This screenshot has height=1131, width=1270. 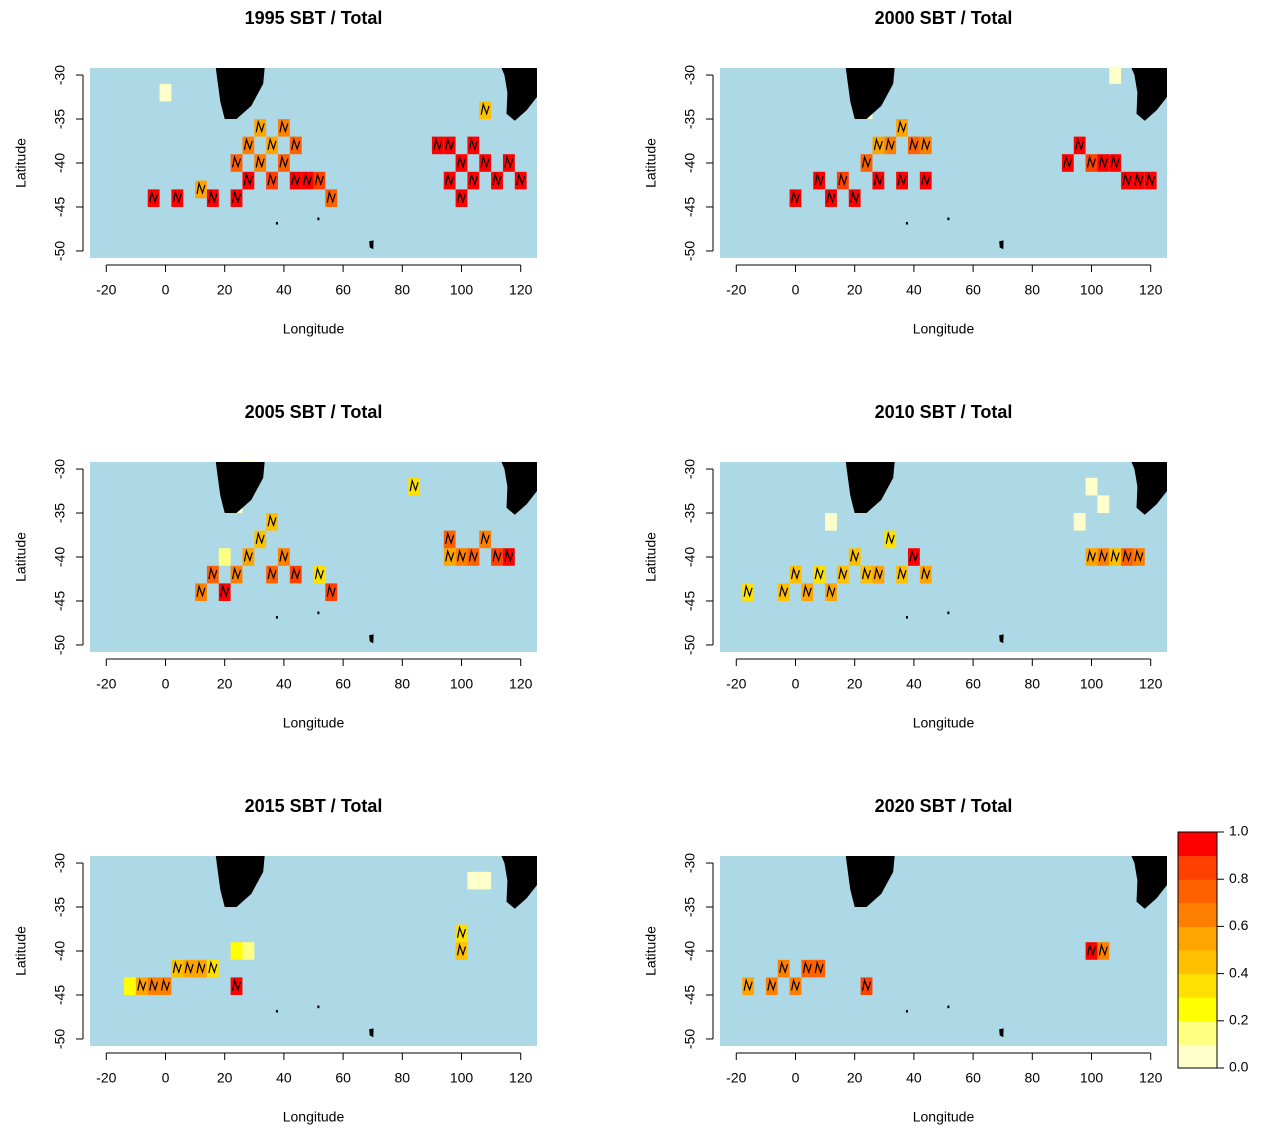 What do you see at coordinates (284, 684) in the screenshot?
I see `x-tick-label: 40` at bounding box center [284, 684].